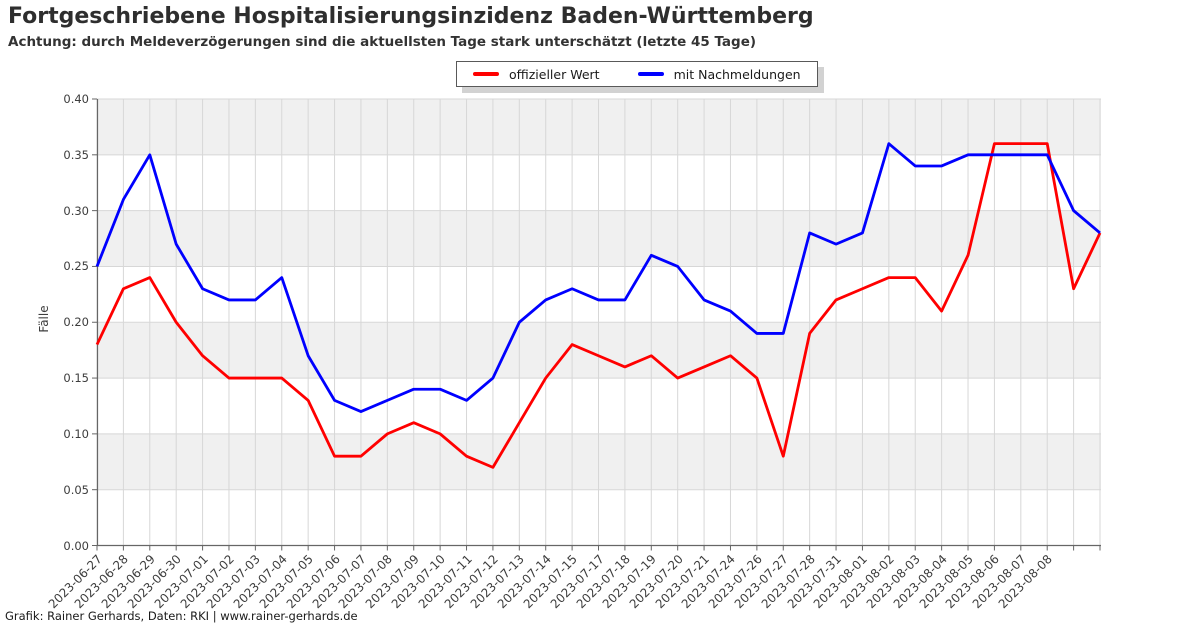  I want to click on y-tick-label: 0.10, so click(76, 433).